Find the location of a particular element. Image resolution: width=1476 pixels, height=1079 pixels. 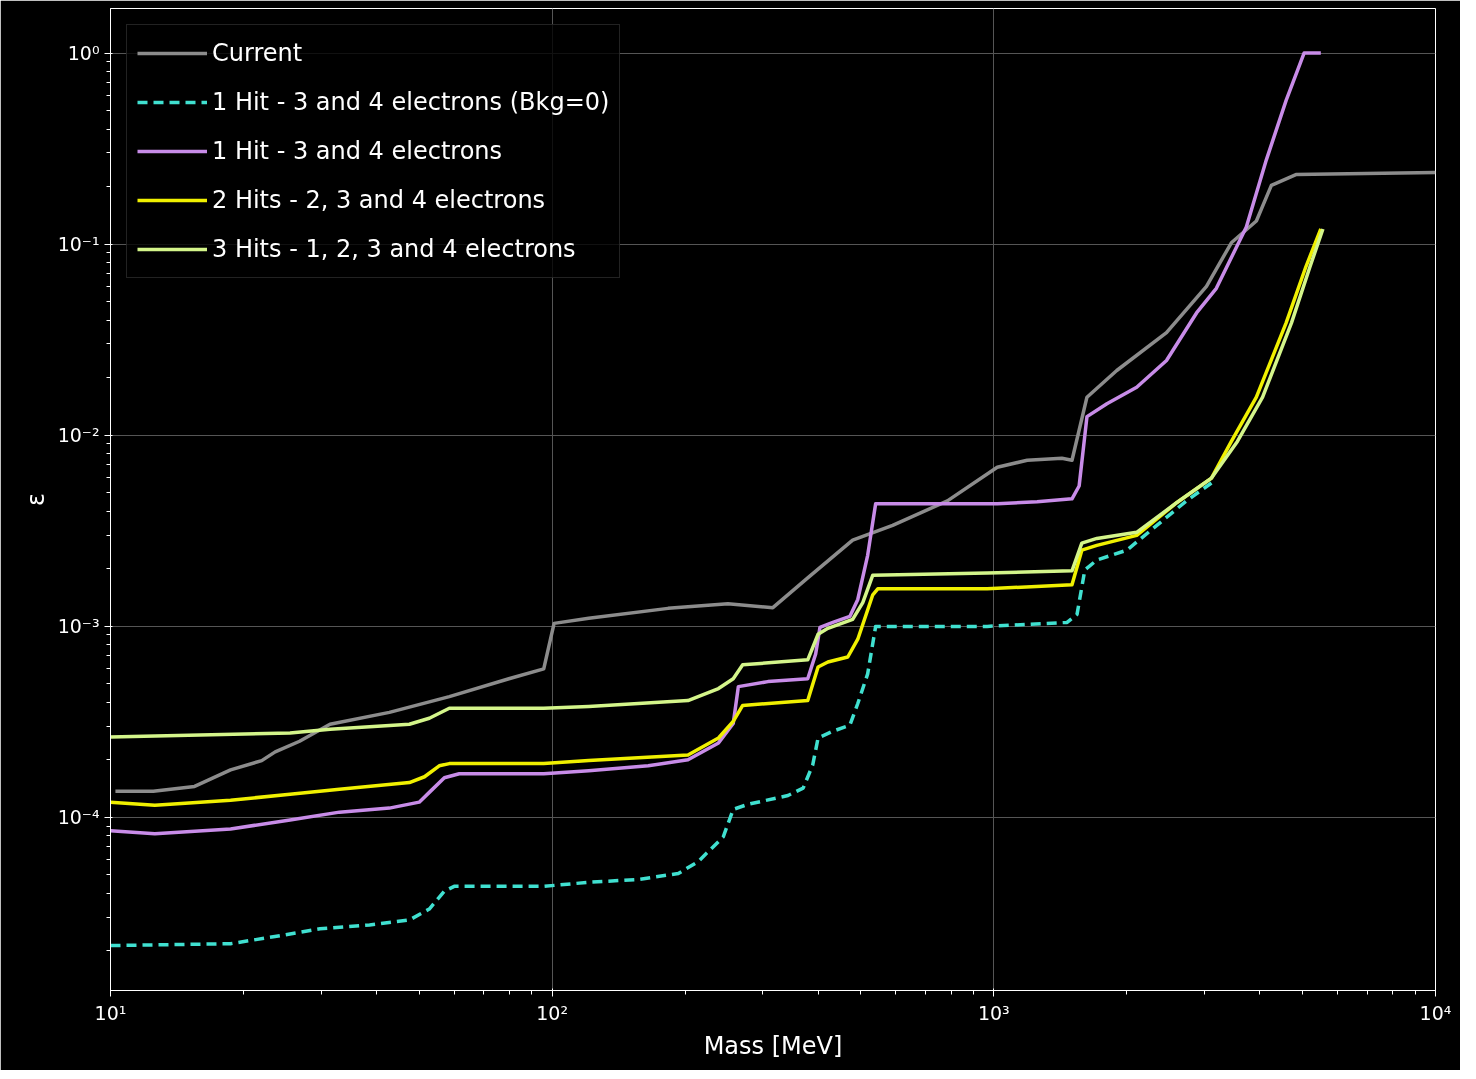

y-tick-label: 10⁰ is located at coordinates (83, 53).